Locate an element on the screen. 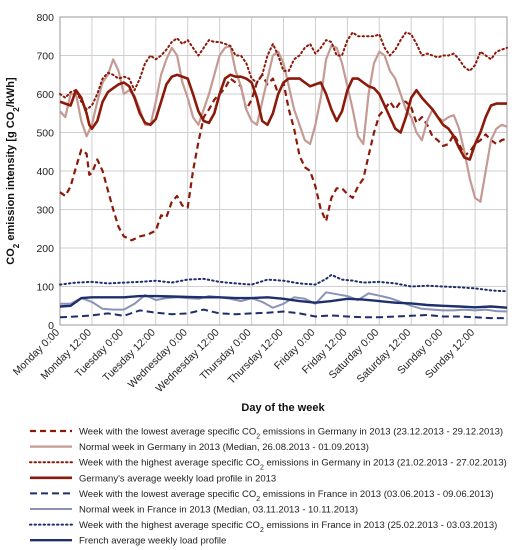 The image size is (525, 550). x-tick-label: Thursday 12:00 is located at coordinates (256, 357).